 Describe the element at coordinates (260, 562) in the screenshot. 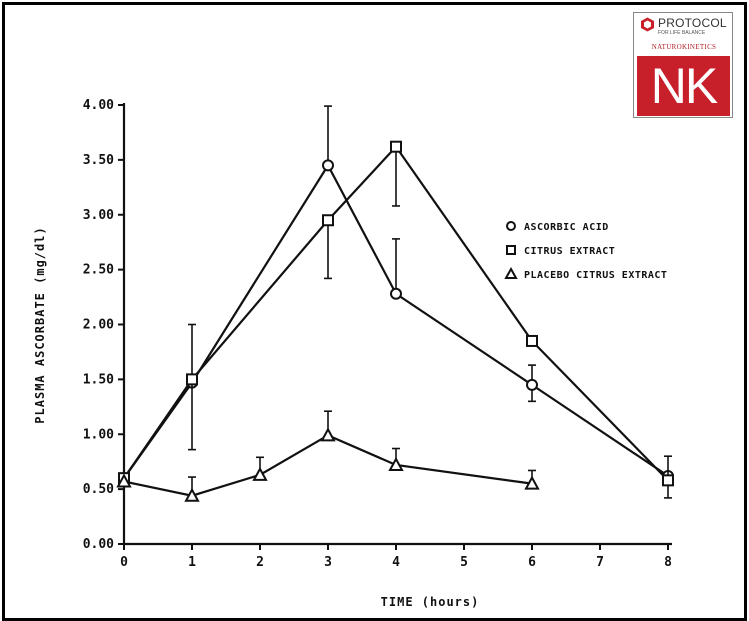

I see `x-tick-label: 2` at that location.